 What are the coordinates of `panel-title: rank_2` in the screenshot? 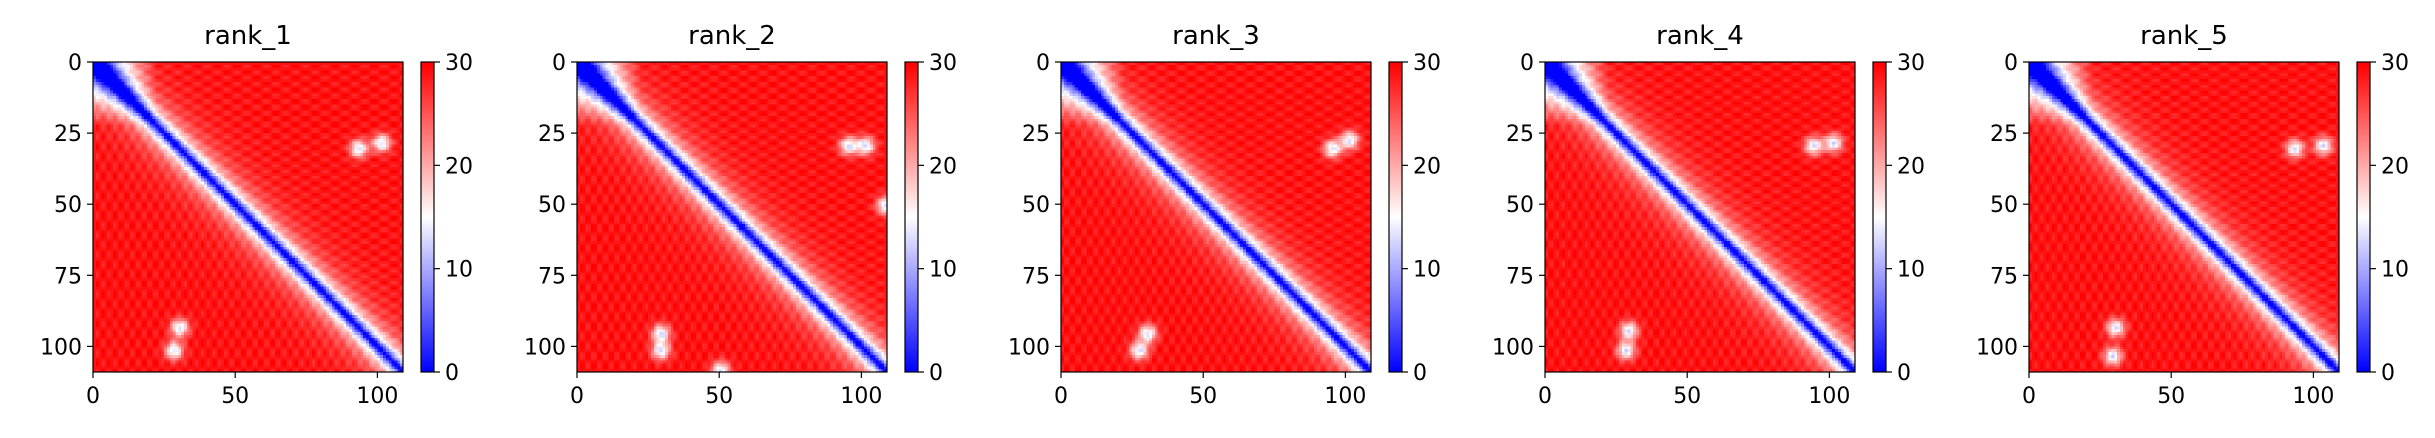 It's located at (732, 36).